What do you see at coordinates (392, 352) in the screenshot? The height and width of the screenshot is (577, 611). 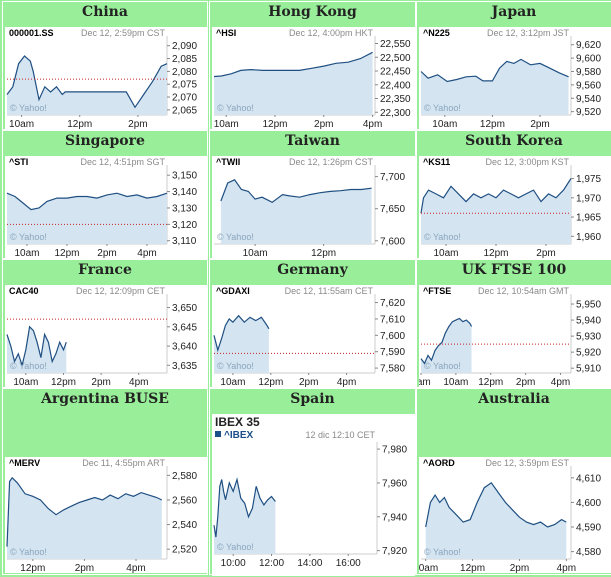 I see `y-tick-label: 7,590` at bounding box center [392, 352].